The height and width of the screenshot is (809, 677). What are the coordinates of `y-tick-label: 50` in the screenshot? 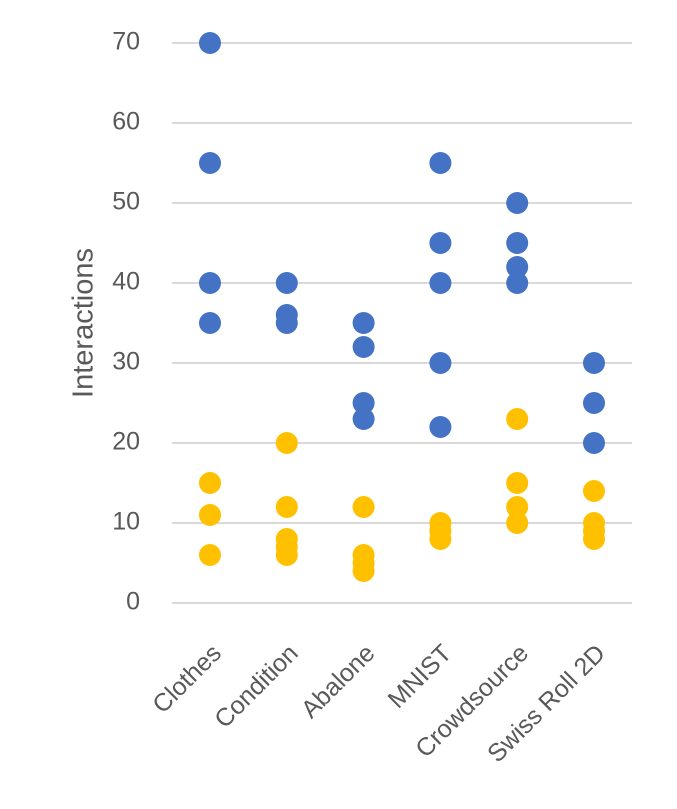 It's located at (126, 202).